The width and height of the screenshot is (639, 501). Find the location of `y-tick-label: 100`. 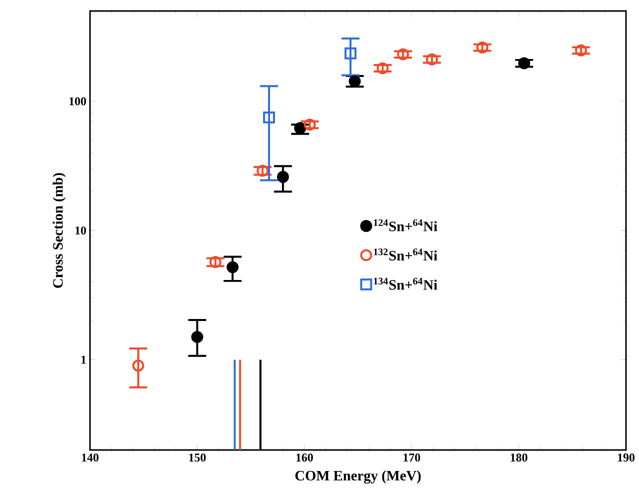

y-tick-label: 100 is located at coordinates (78, 101).